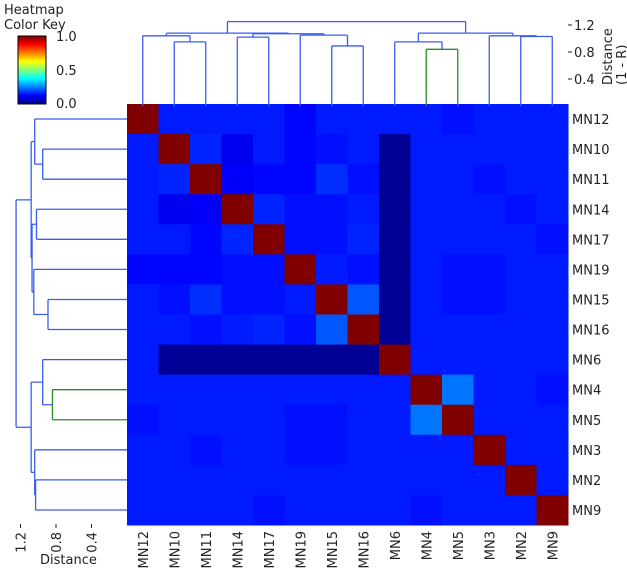 This screenshot has height=569, width=627. What do you see at coordinates (270, 549) in the screenshot?
I see `column-label: MN17` at bounding box center [270, 549].